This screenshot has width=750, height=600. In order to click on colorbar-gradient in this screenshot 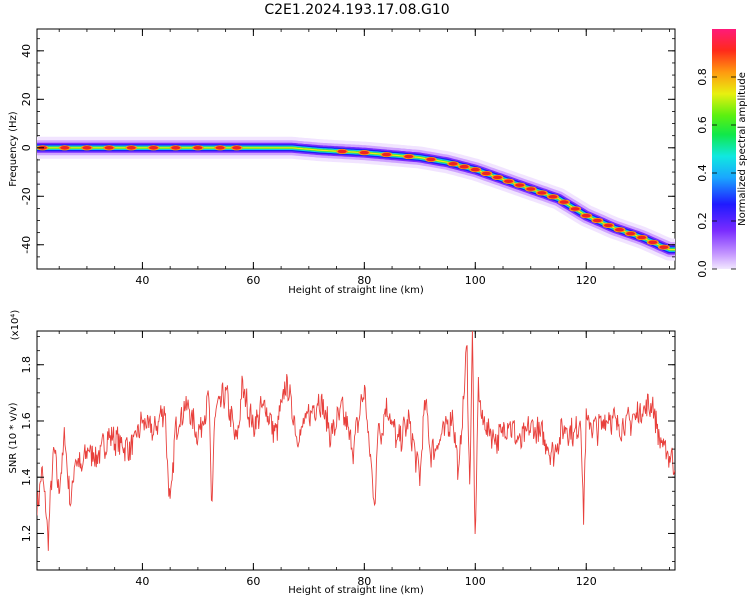, I will do `click(724, 149)`.